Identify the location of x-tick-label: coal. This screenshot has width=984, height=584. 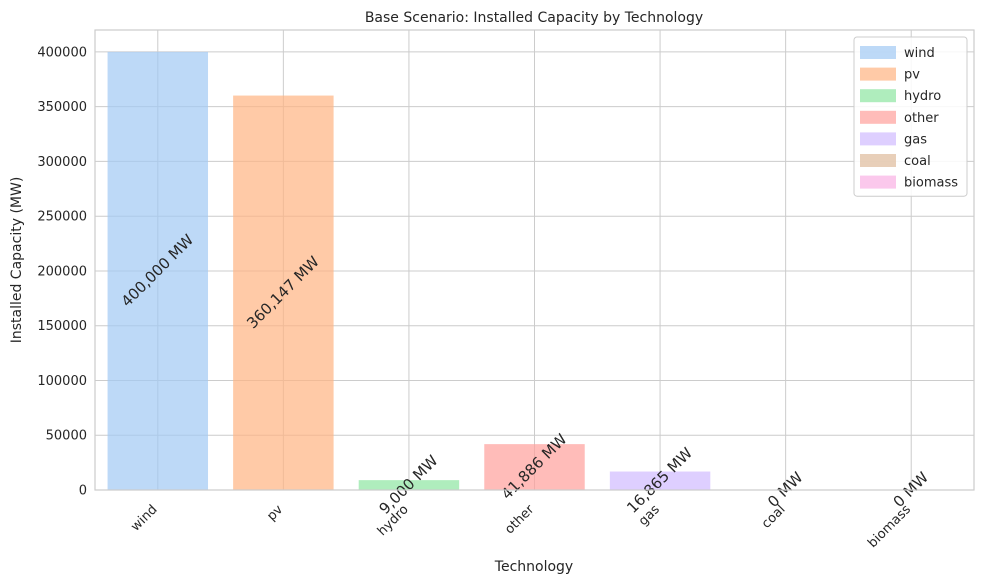
(773, 516).